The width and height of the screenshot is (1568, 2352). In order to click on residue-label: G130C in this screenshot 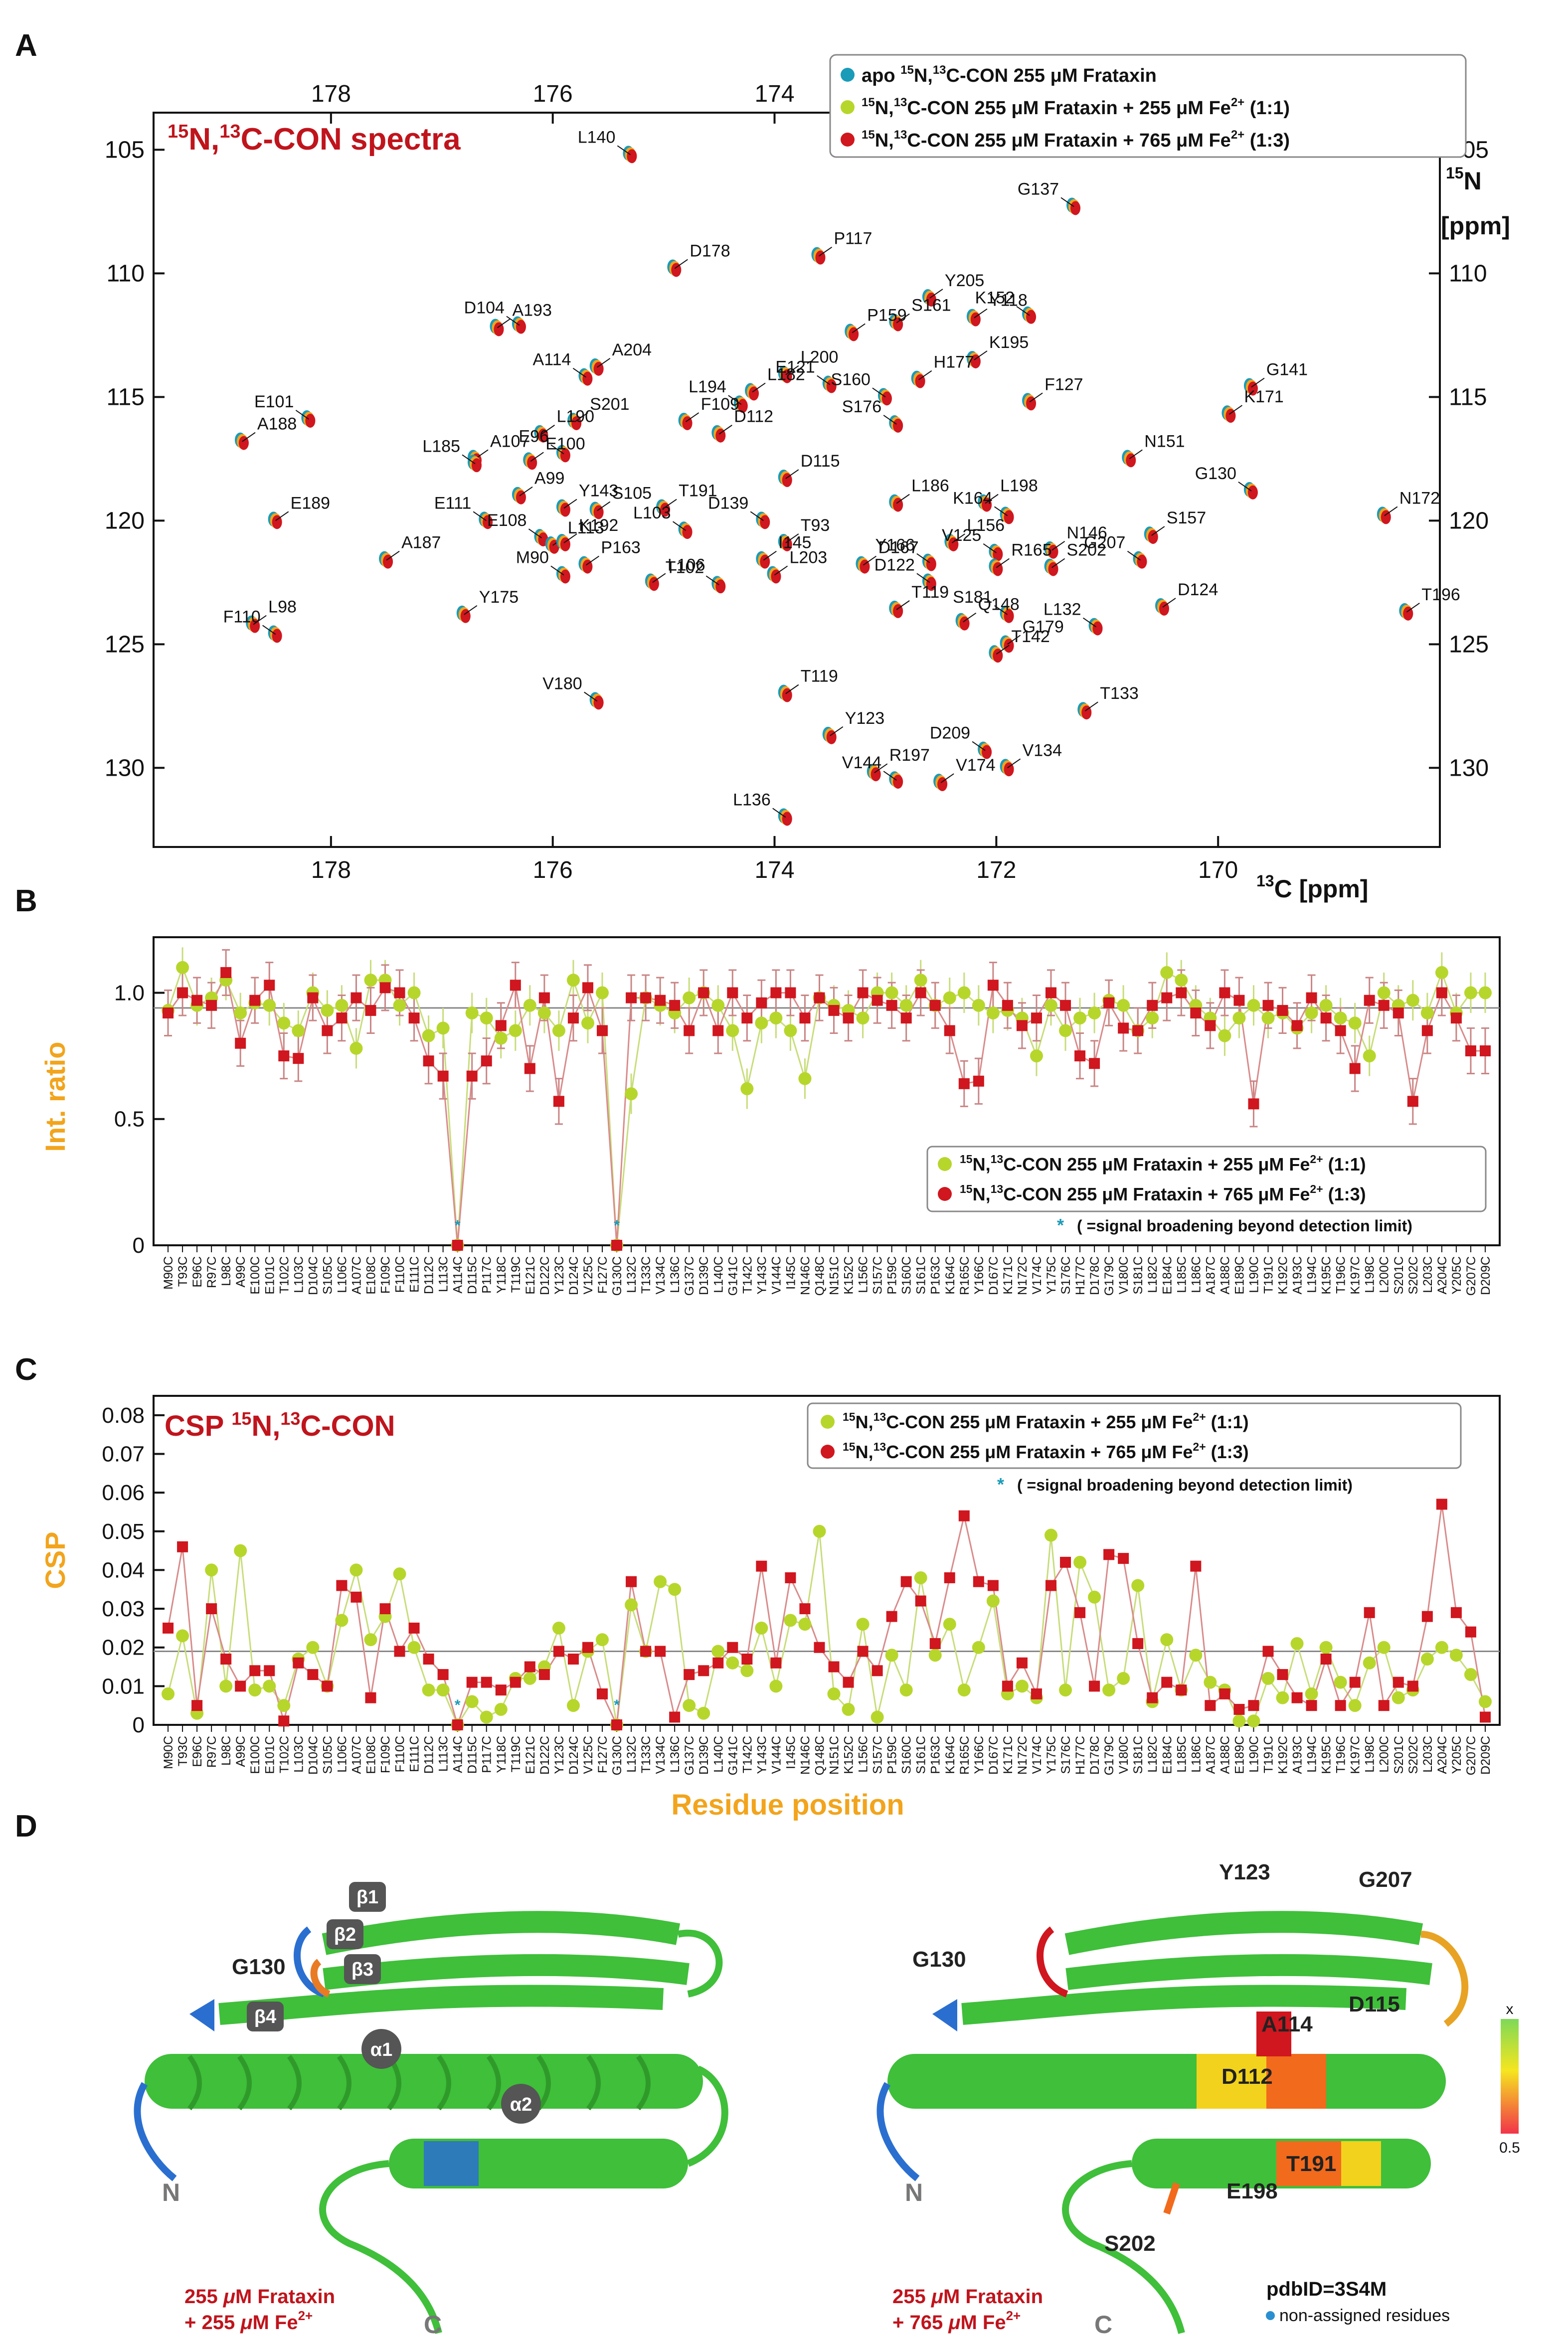, I will do `click(617, 1276)`.